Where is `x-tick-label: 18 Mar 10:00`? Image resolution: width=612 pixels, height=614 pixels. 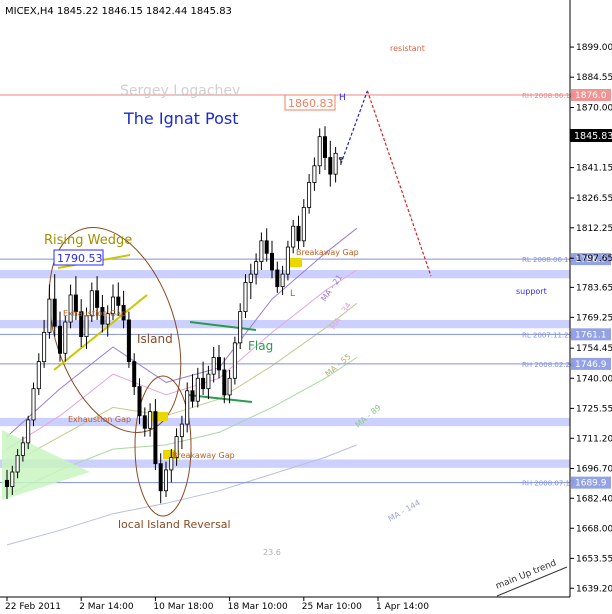 x-tick-label: 18 Mar 10:00 is located at coordinates (258, 607).